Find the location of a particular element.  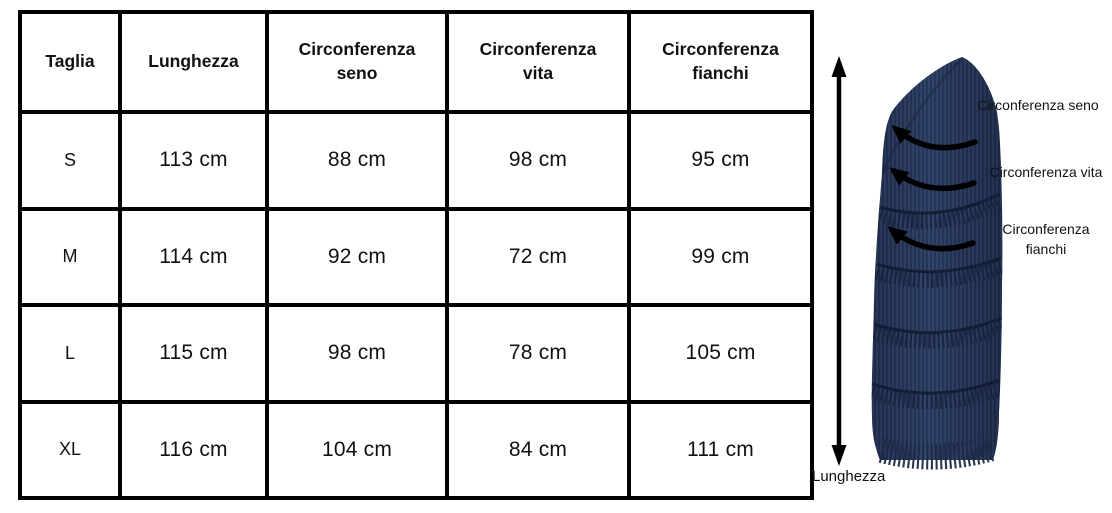

table-row-s: S 113 cm 88 cm 98 cm 95 cm is located at coordinates (416, 160).